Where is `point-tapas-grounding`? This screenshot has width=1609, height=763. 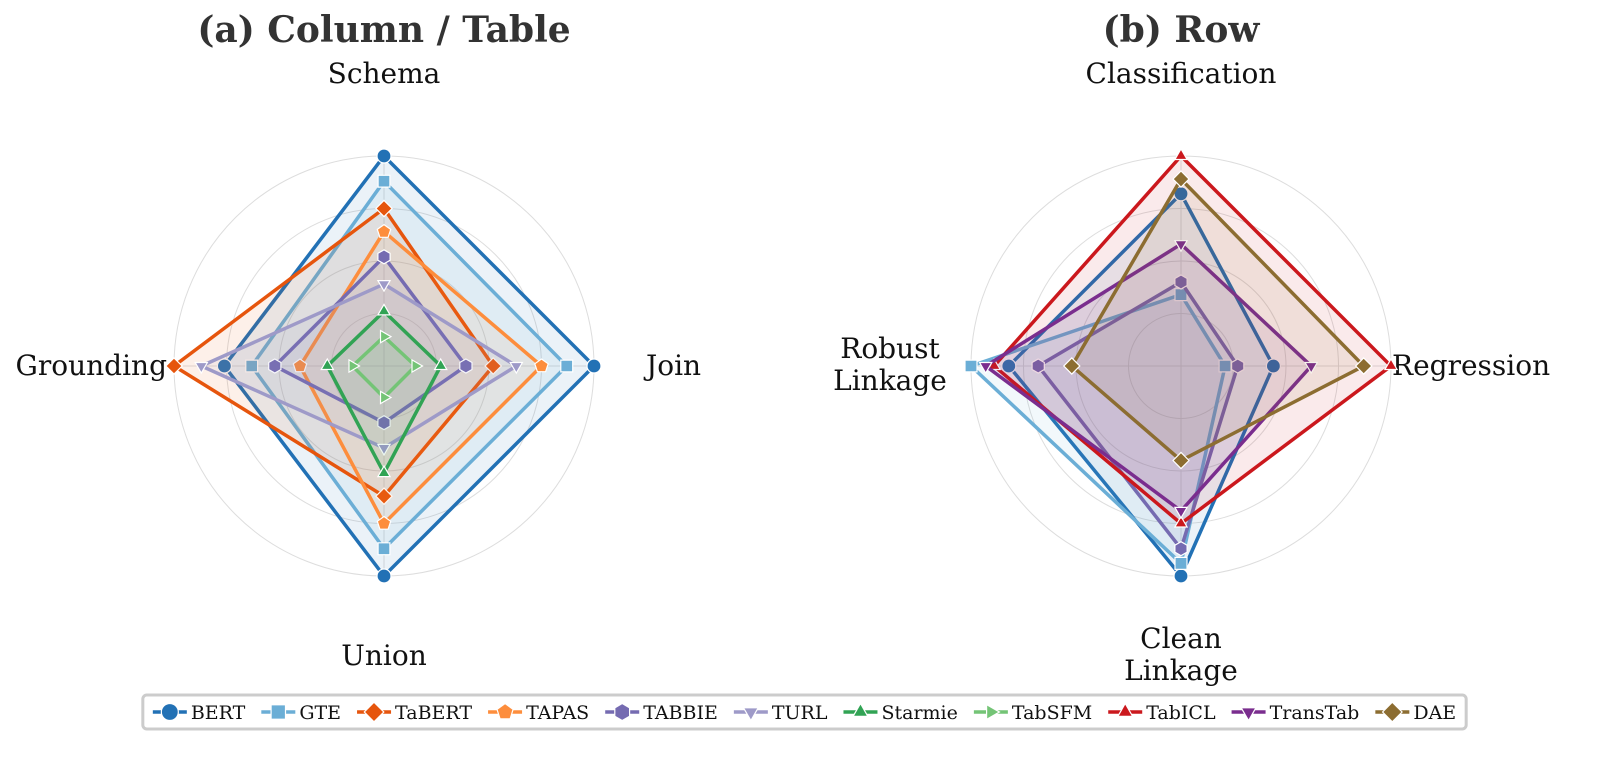 point-tapas-grounding is located at coordinates (300, 365).